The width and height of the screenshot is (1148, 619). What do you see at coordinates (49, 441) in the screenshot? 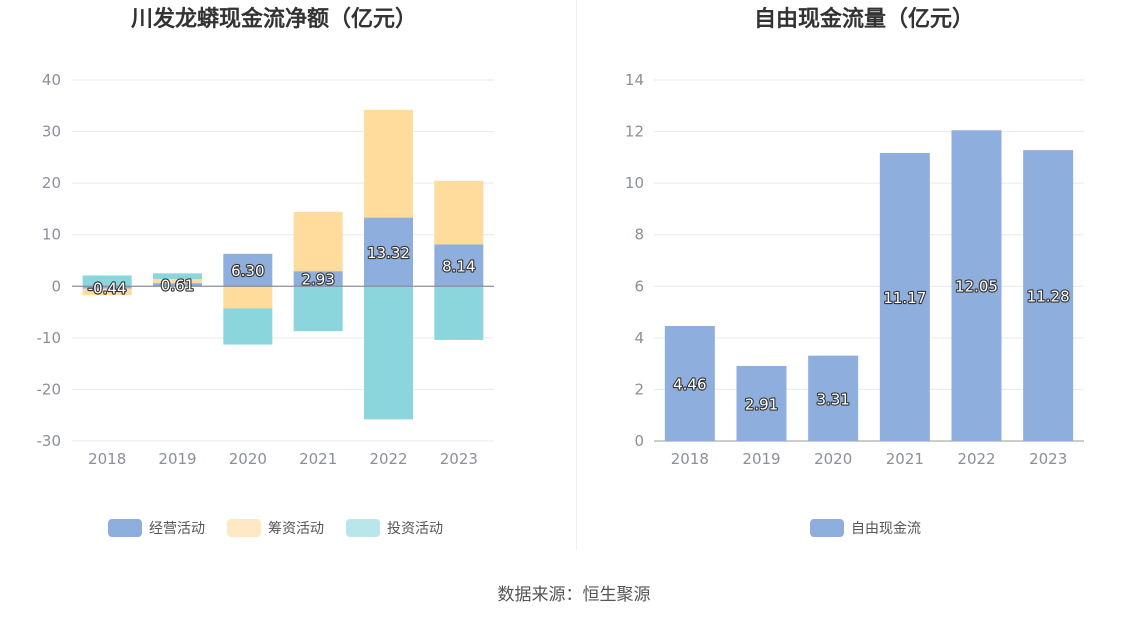
I see `y-tick-label: -30` at bounding box center [49, 441].